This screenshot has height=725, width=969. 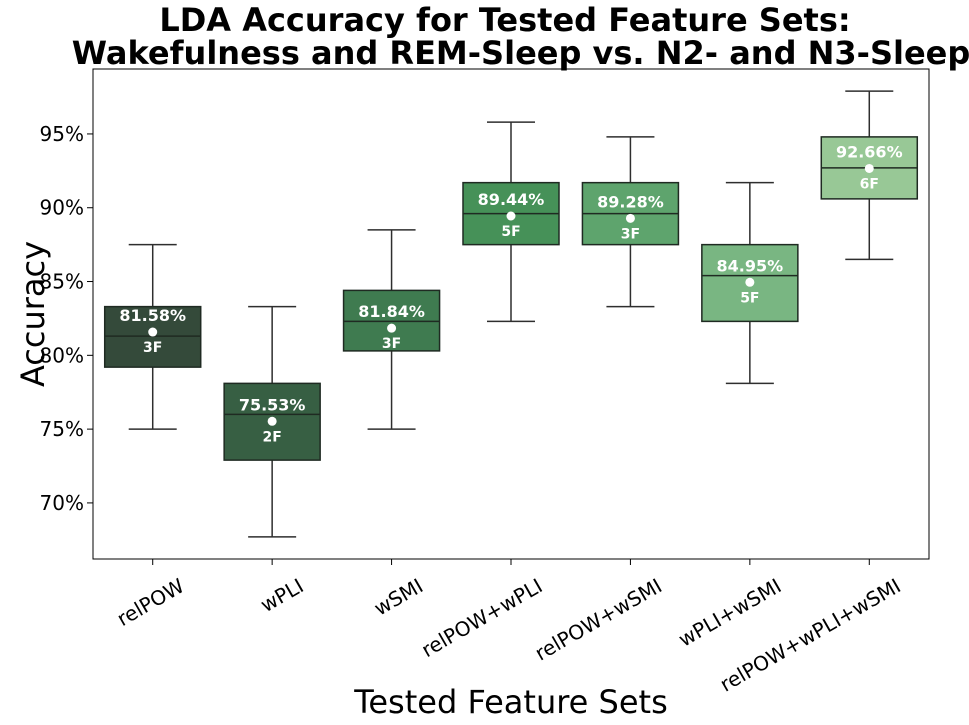 I want to click on x-tick-label: relPOW+wSMI, so click(x=598, y=620).